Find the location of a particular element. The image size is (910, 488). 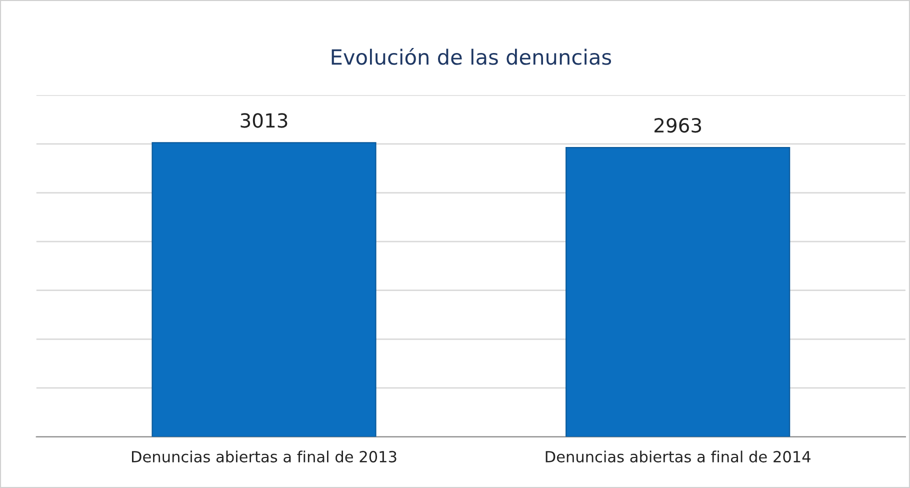

data-label: 3013 is located at coordinates (264, 120).